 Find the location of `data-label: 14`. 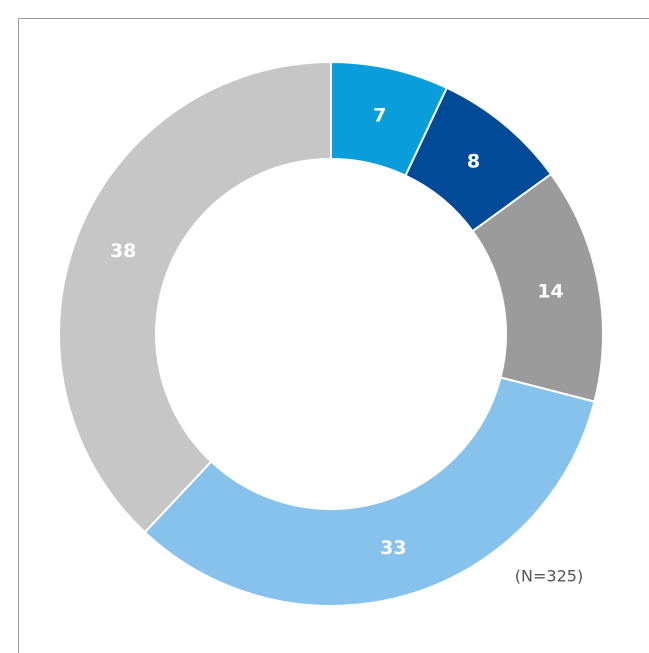

data-label: 14 is located at coordinates (550, 292).